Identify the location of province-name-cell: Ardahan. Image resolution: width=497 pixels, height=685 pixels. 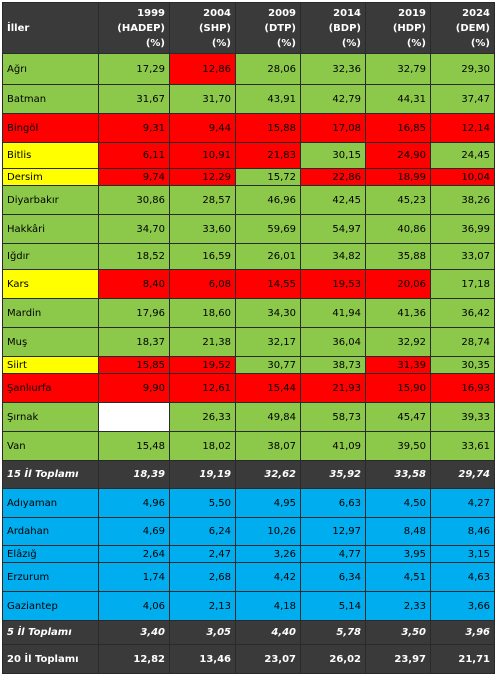
(50, 531).